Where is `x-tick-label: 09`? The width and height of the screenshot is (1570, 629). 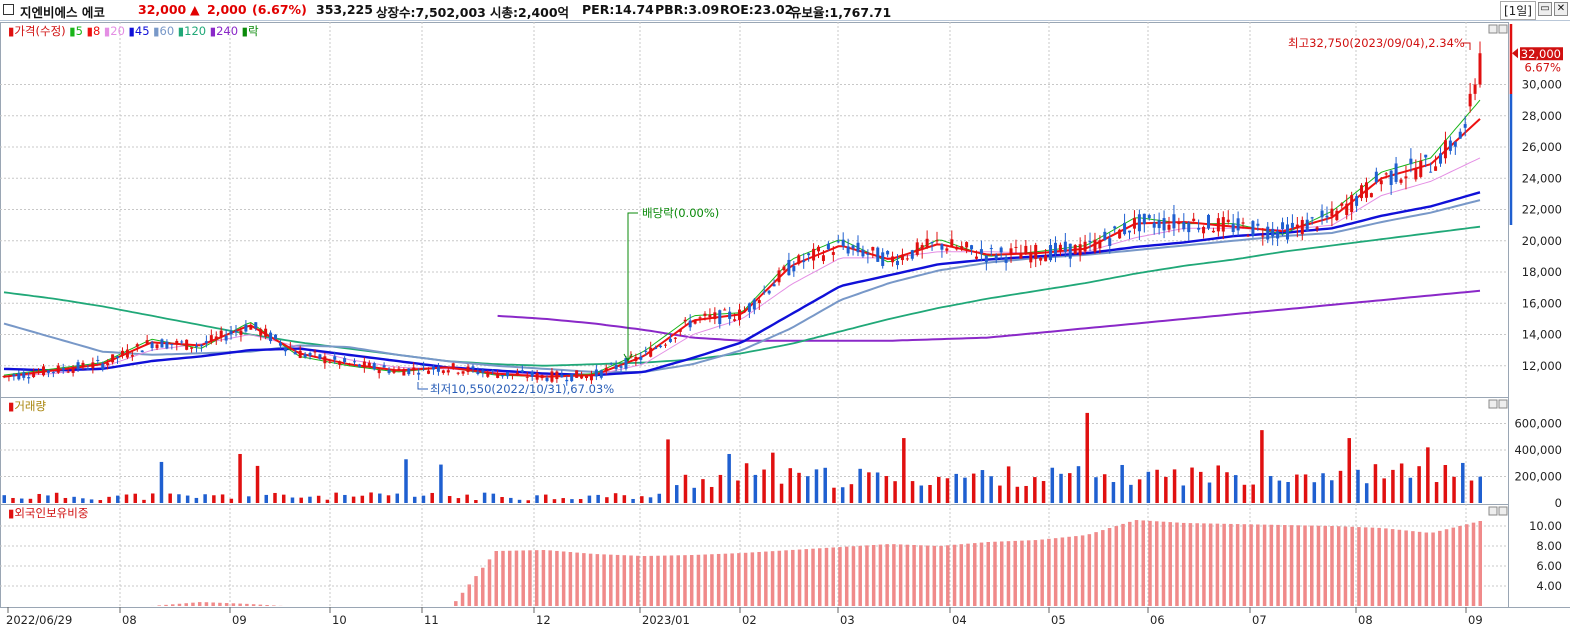 x-tick-label: 09 is located at coordinates (239, 620).